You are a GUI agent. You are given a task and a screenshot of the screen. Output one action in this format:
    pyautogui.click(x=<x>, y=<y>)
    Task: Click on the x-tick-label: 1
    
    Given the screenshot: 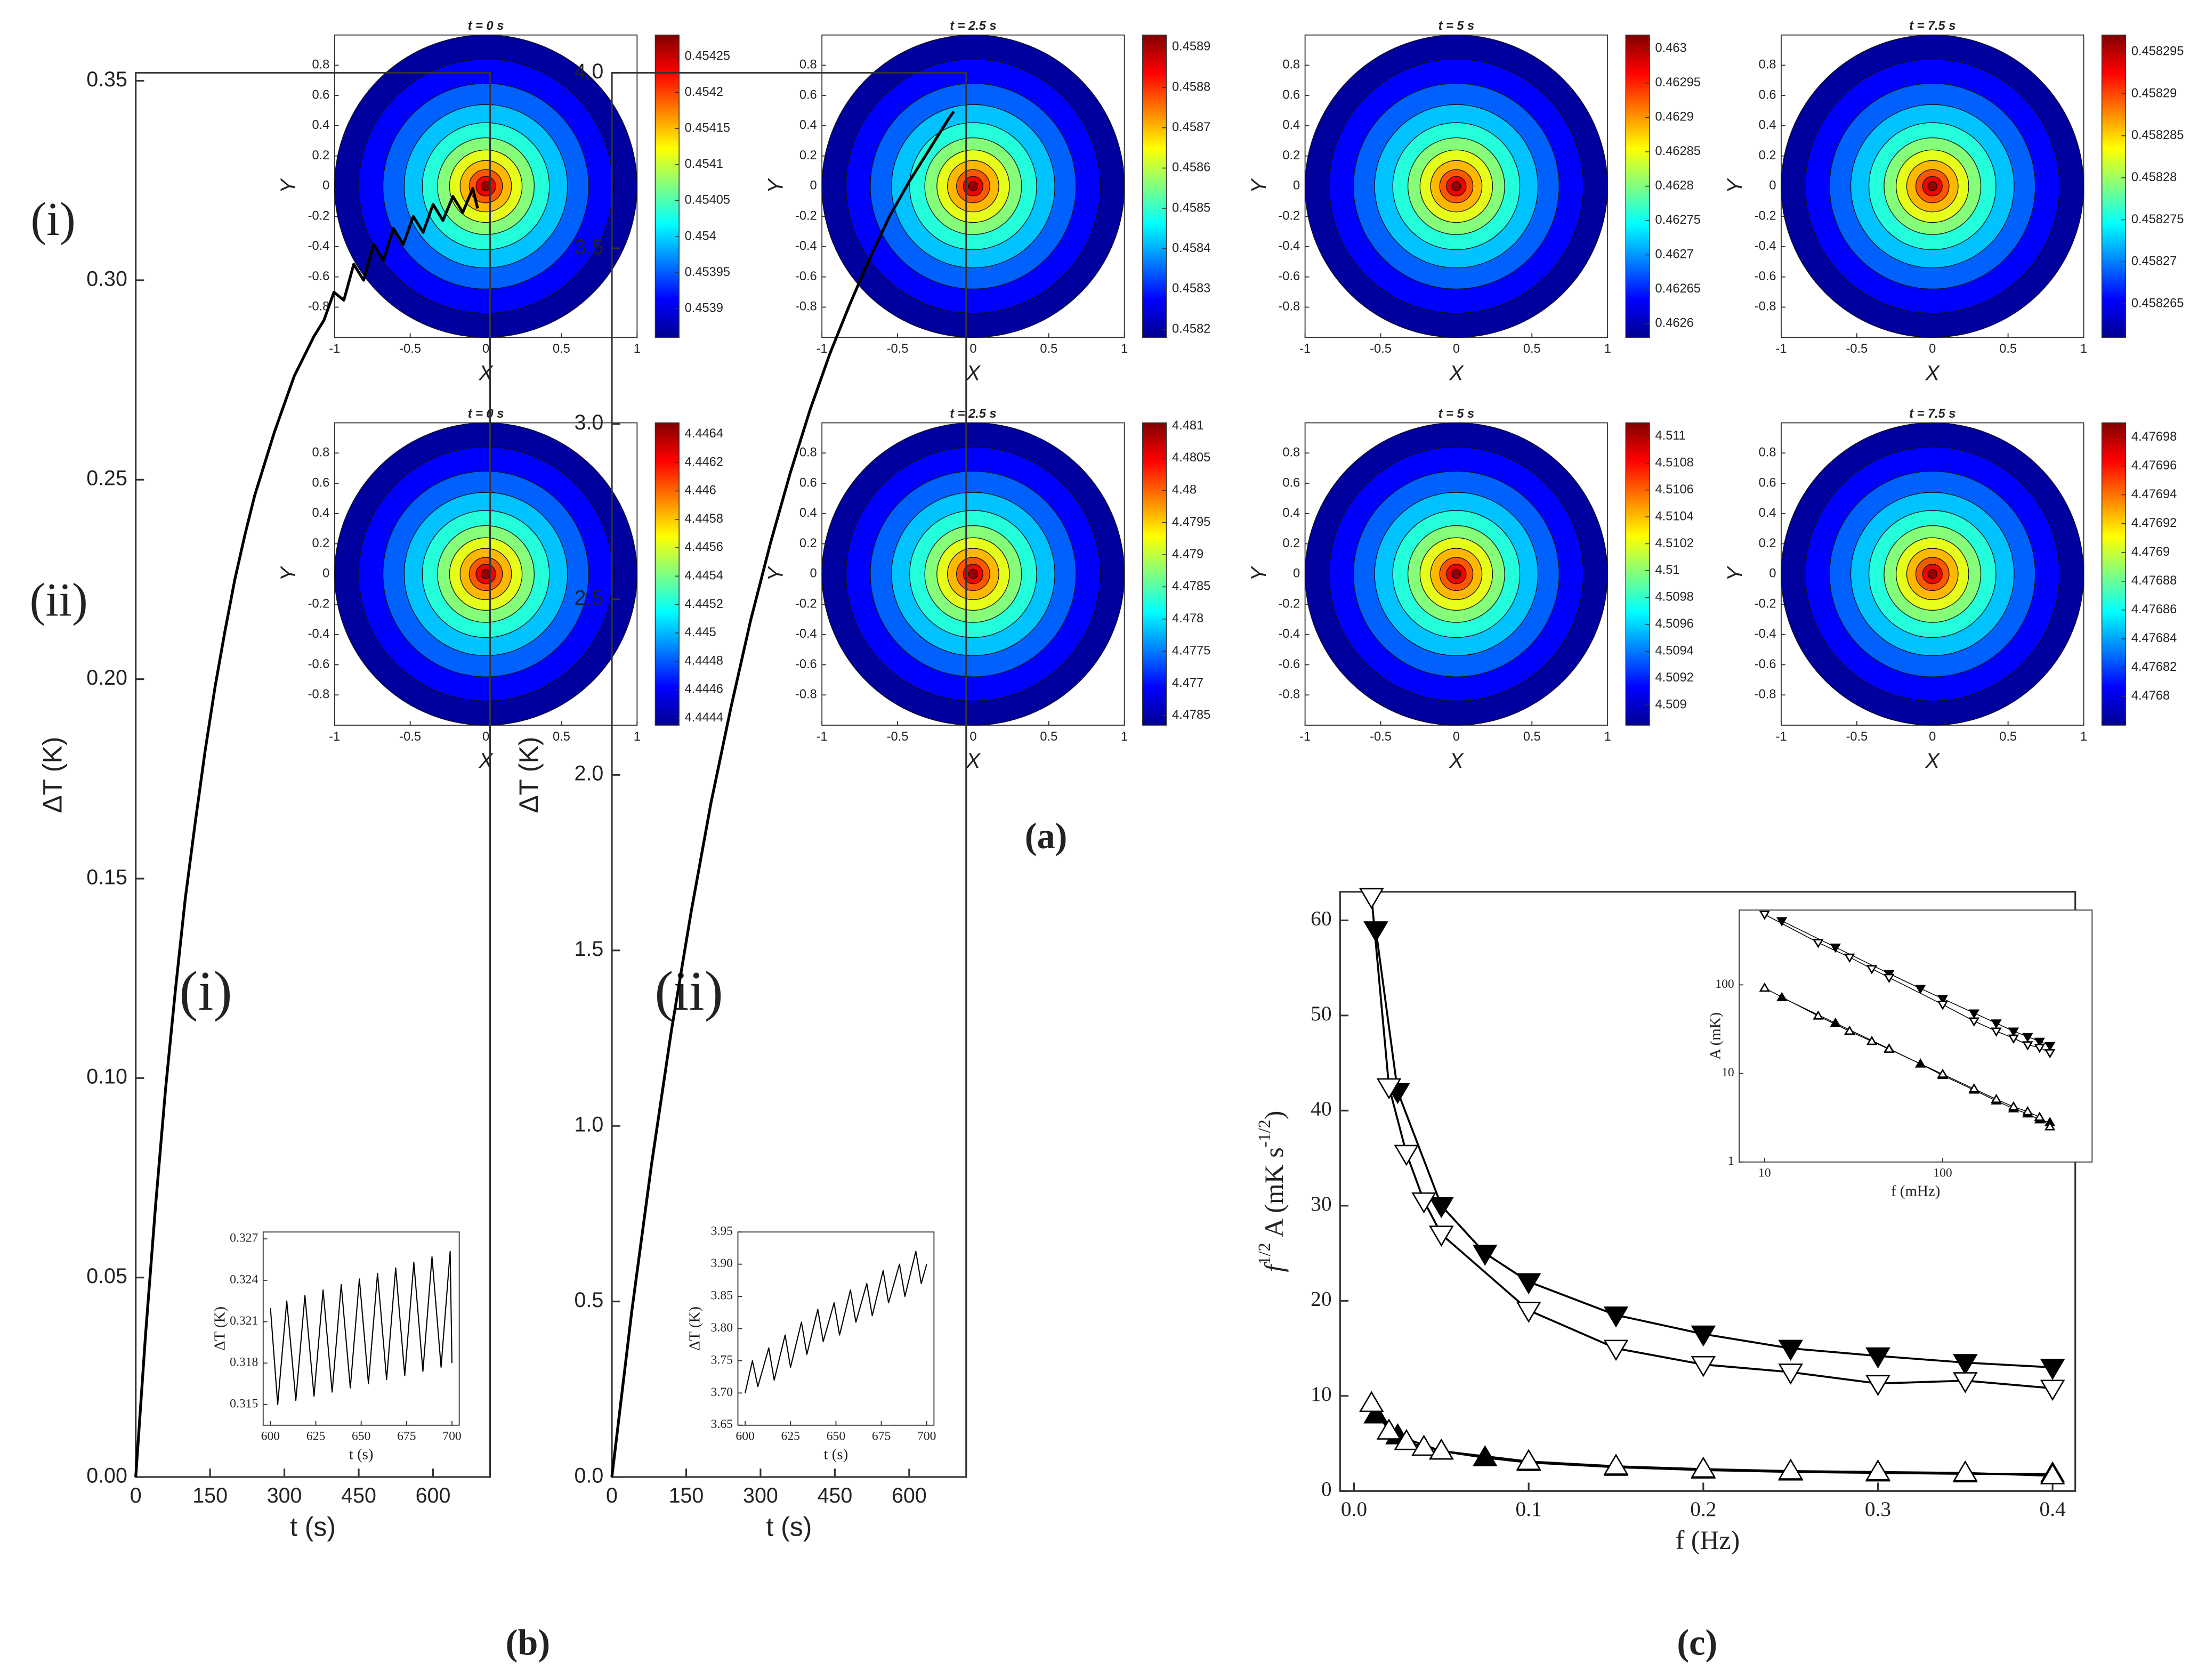 What is the action you would take?
    pyautogui.click(x=2083, y=349)
    